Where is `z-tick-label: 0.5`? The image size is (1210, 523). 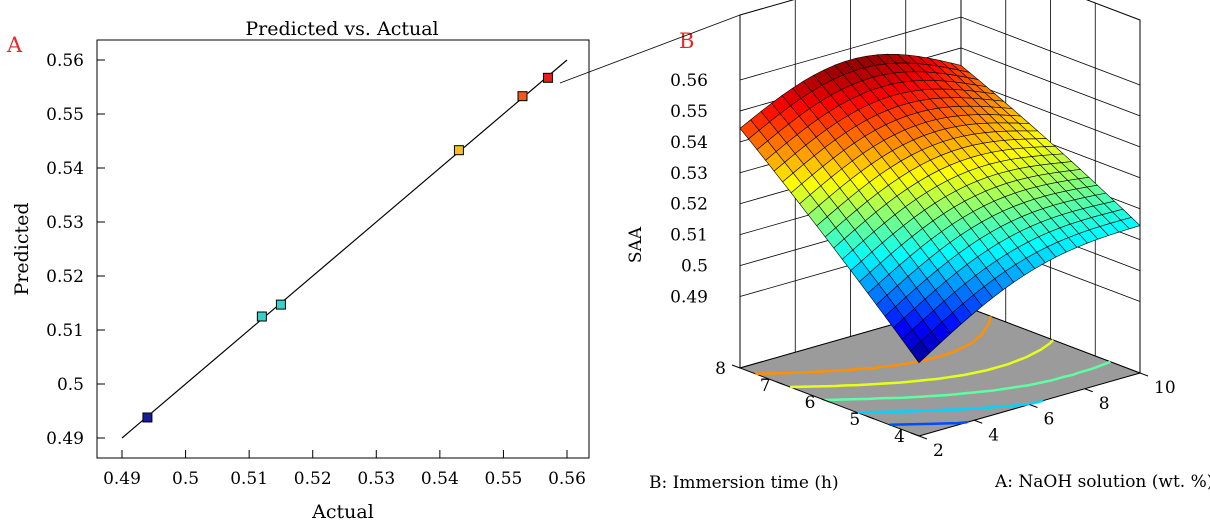 z-tick-label: 0.5 is located at coordinates (694, 267).